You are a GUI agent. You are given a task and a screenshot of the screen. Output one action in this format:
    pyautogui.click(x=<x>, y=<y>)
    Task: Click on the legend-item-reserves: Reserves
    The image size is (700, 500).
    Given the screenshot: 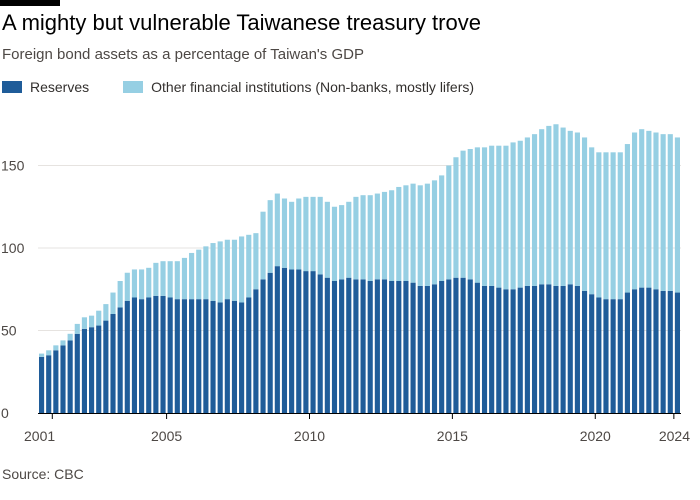 What is the action you would take?
    pyautogui.click(x=45, y=87)
    